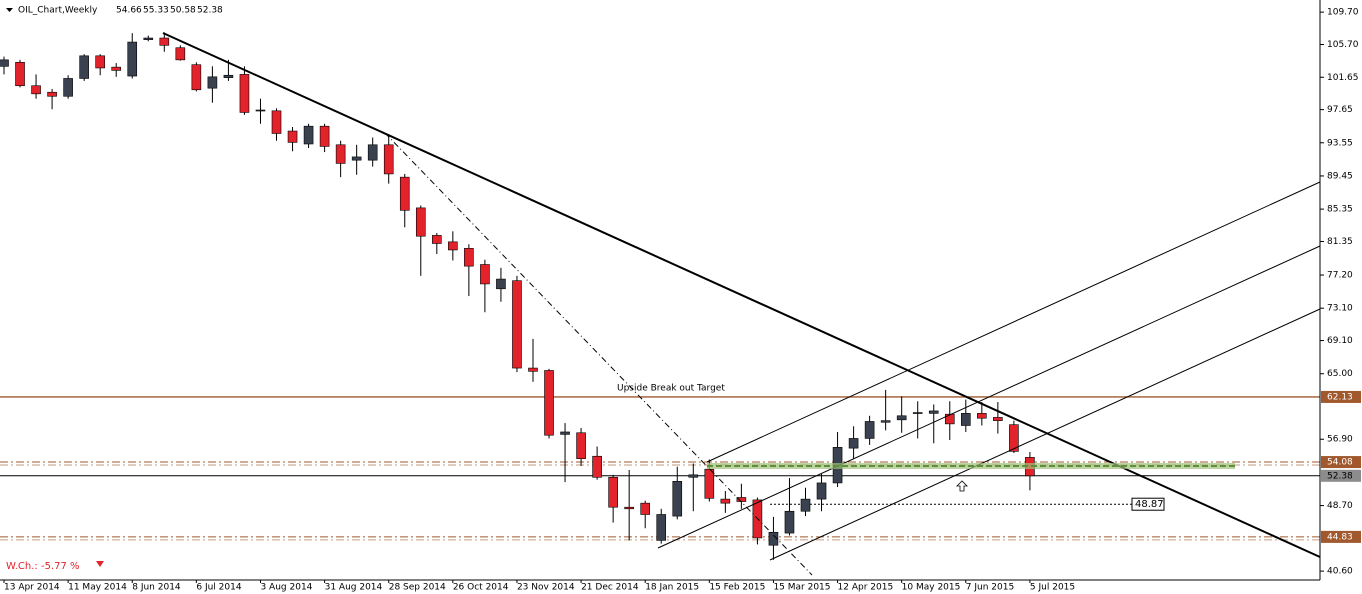  I want to click on y-tick-label: 81.35, so click(1340, 242).